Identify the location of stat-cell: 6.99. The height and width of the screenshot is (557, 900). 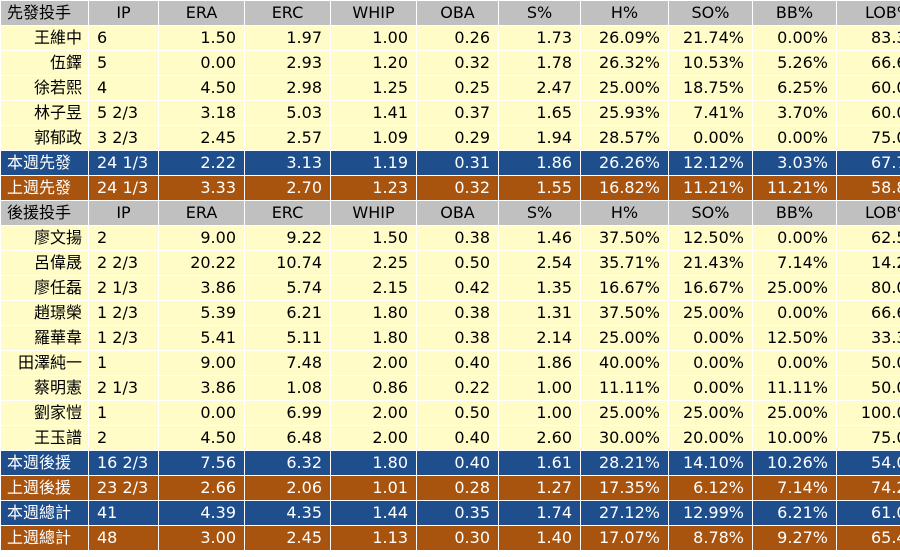
(287, 413).